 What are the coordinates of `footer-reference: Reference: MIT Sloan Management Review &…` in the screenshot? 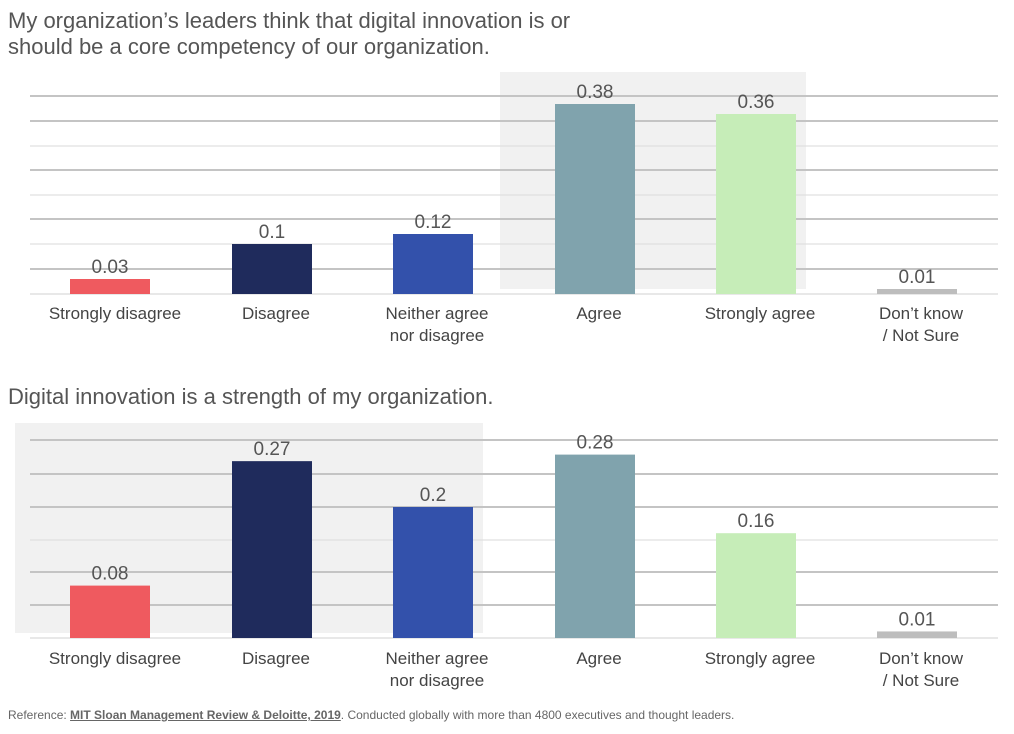 It's located at (371, 715).